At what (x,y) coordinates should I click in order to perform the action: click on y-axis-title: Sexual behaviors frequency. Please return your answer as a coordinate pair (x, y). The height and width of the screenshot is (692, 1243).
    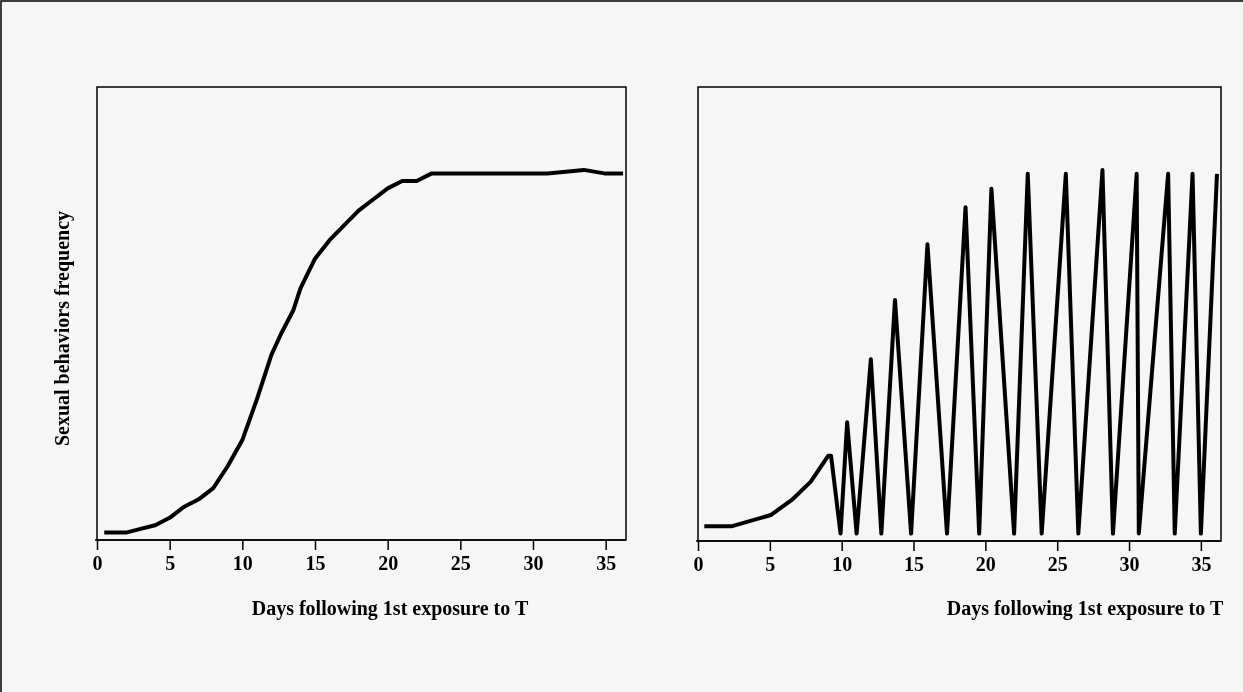
    Looking at the image, I should click on (62, 328).